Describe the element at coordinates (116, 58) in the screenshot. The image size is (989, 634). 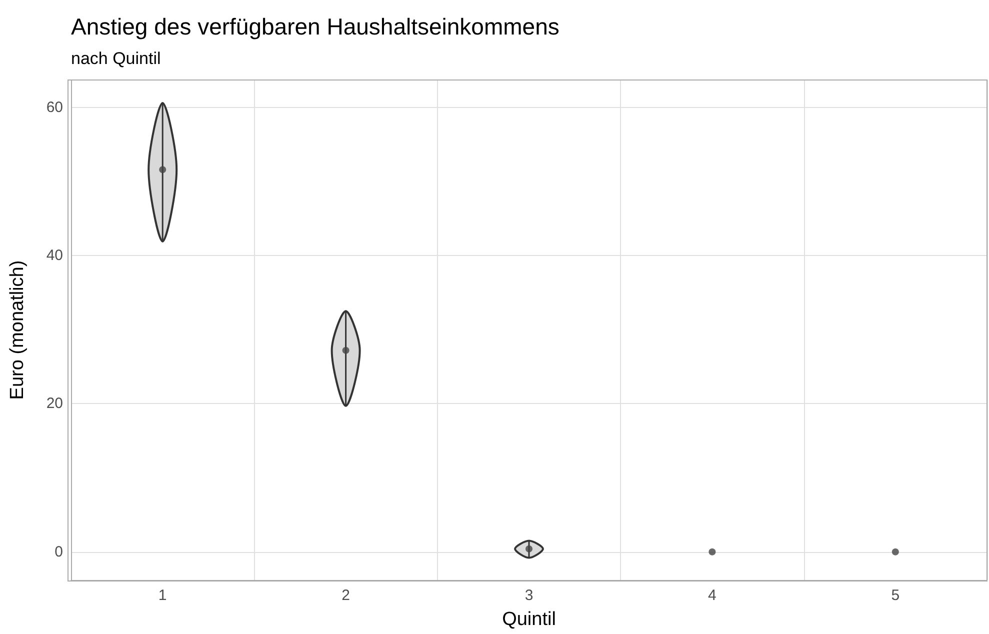
I see `chart-subtitle: nach Quintil` at that location.